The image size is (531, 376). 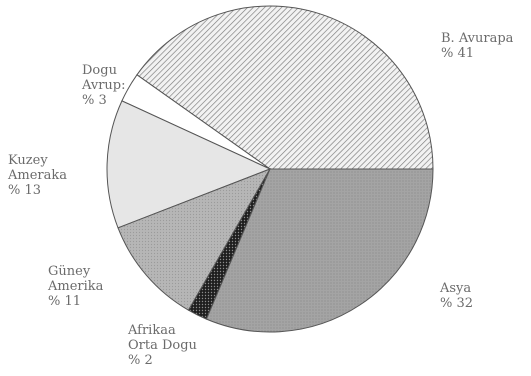 What do you see at coordinates (24, 190) in the screenshot?
I see `pie-label-2-line-2: % 13` at bounding box center [24, 190].